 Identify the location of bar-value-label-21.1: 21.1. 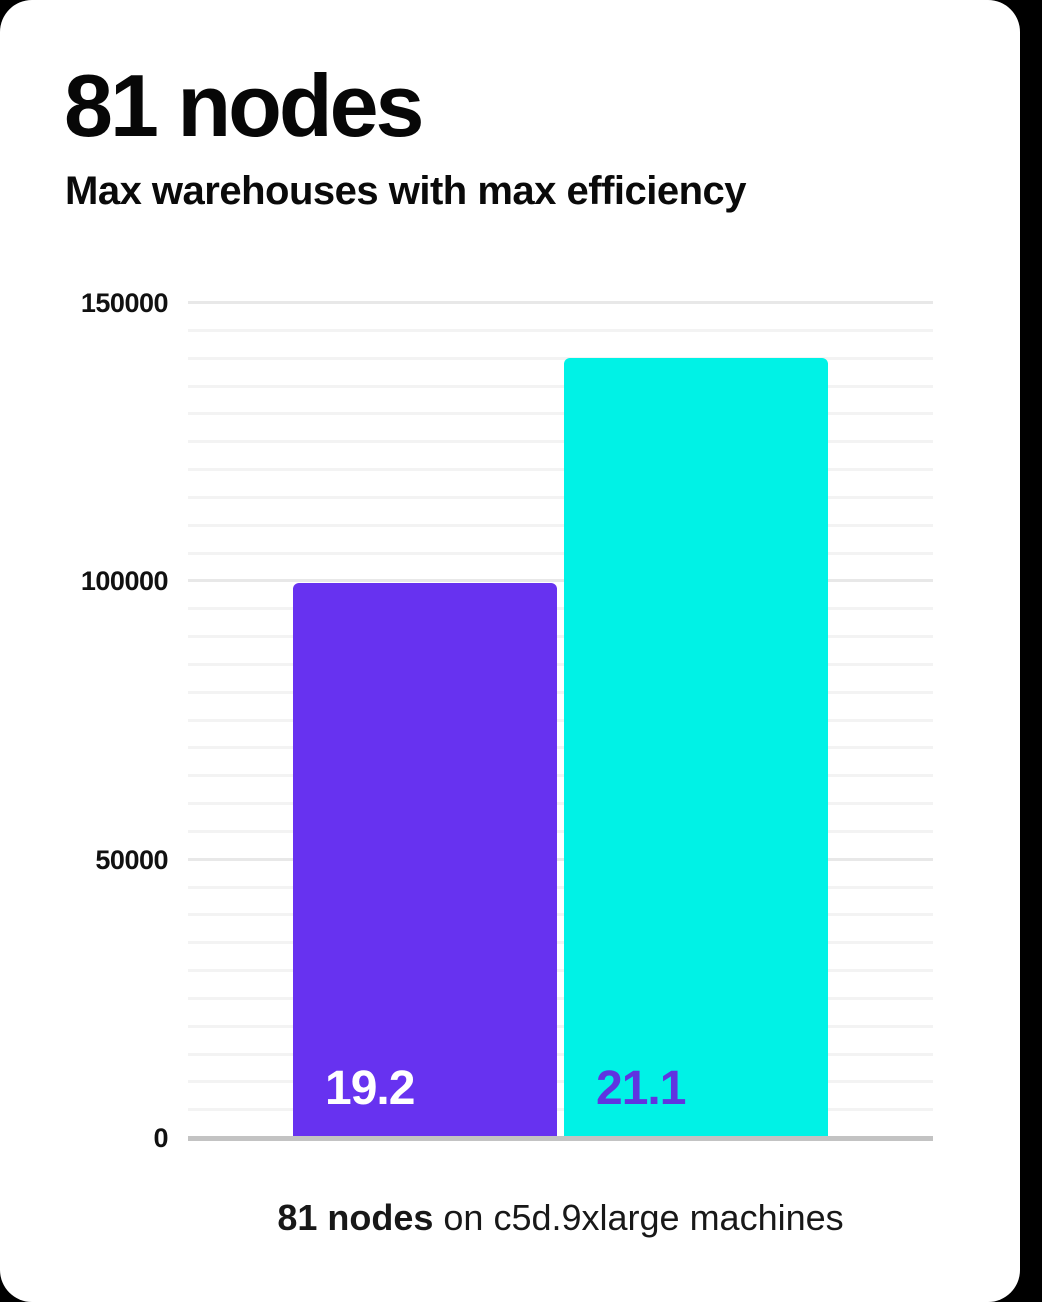
(641, 1088).